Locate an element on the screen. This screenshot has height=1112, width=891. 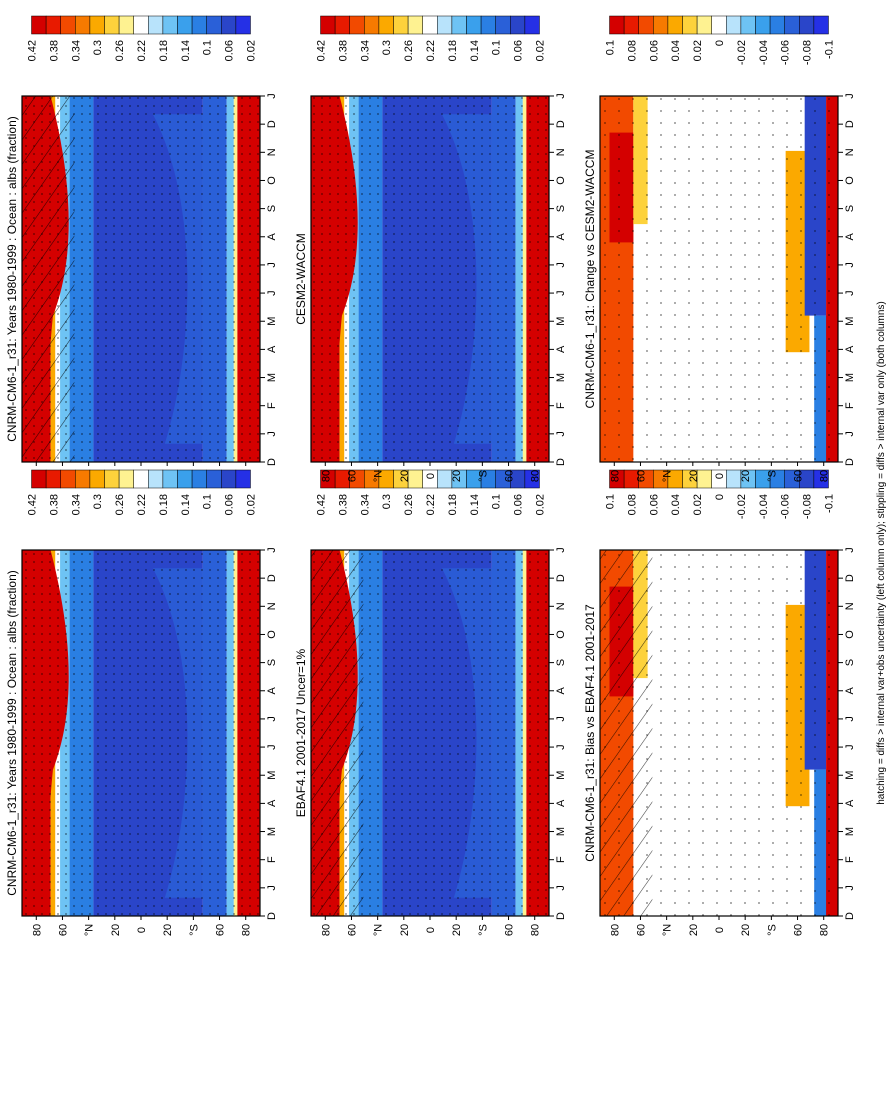
colorbar-label: 0.1 is located at coordinates (208, 47).